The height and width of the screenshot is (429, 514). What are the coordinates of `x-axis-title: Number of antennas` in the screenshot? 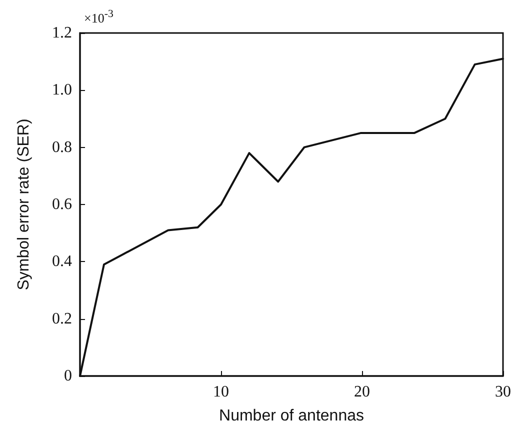 It's located at (291, 416).